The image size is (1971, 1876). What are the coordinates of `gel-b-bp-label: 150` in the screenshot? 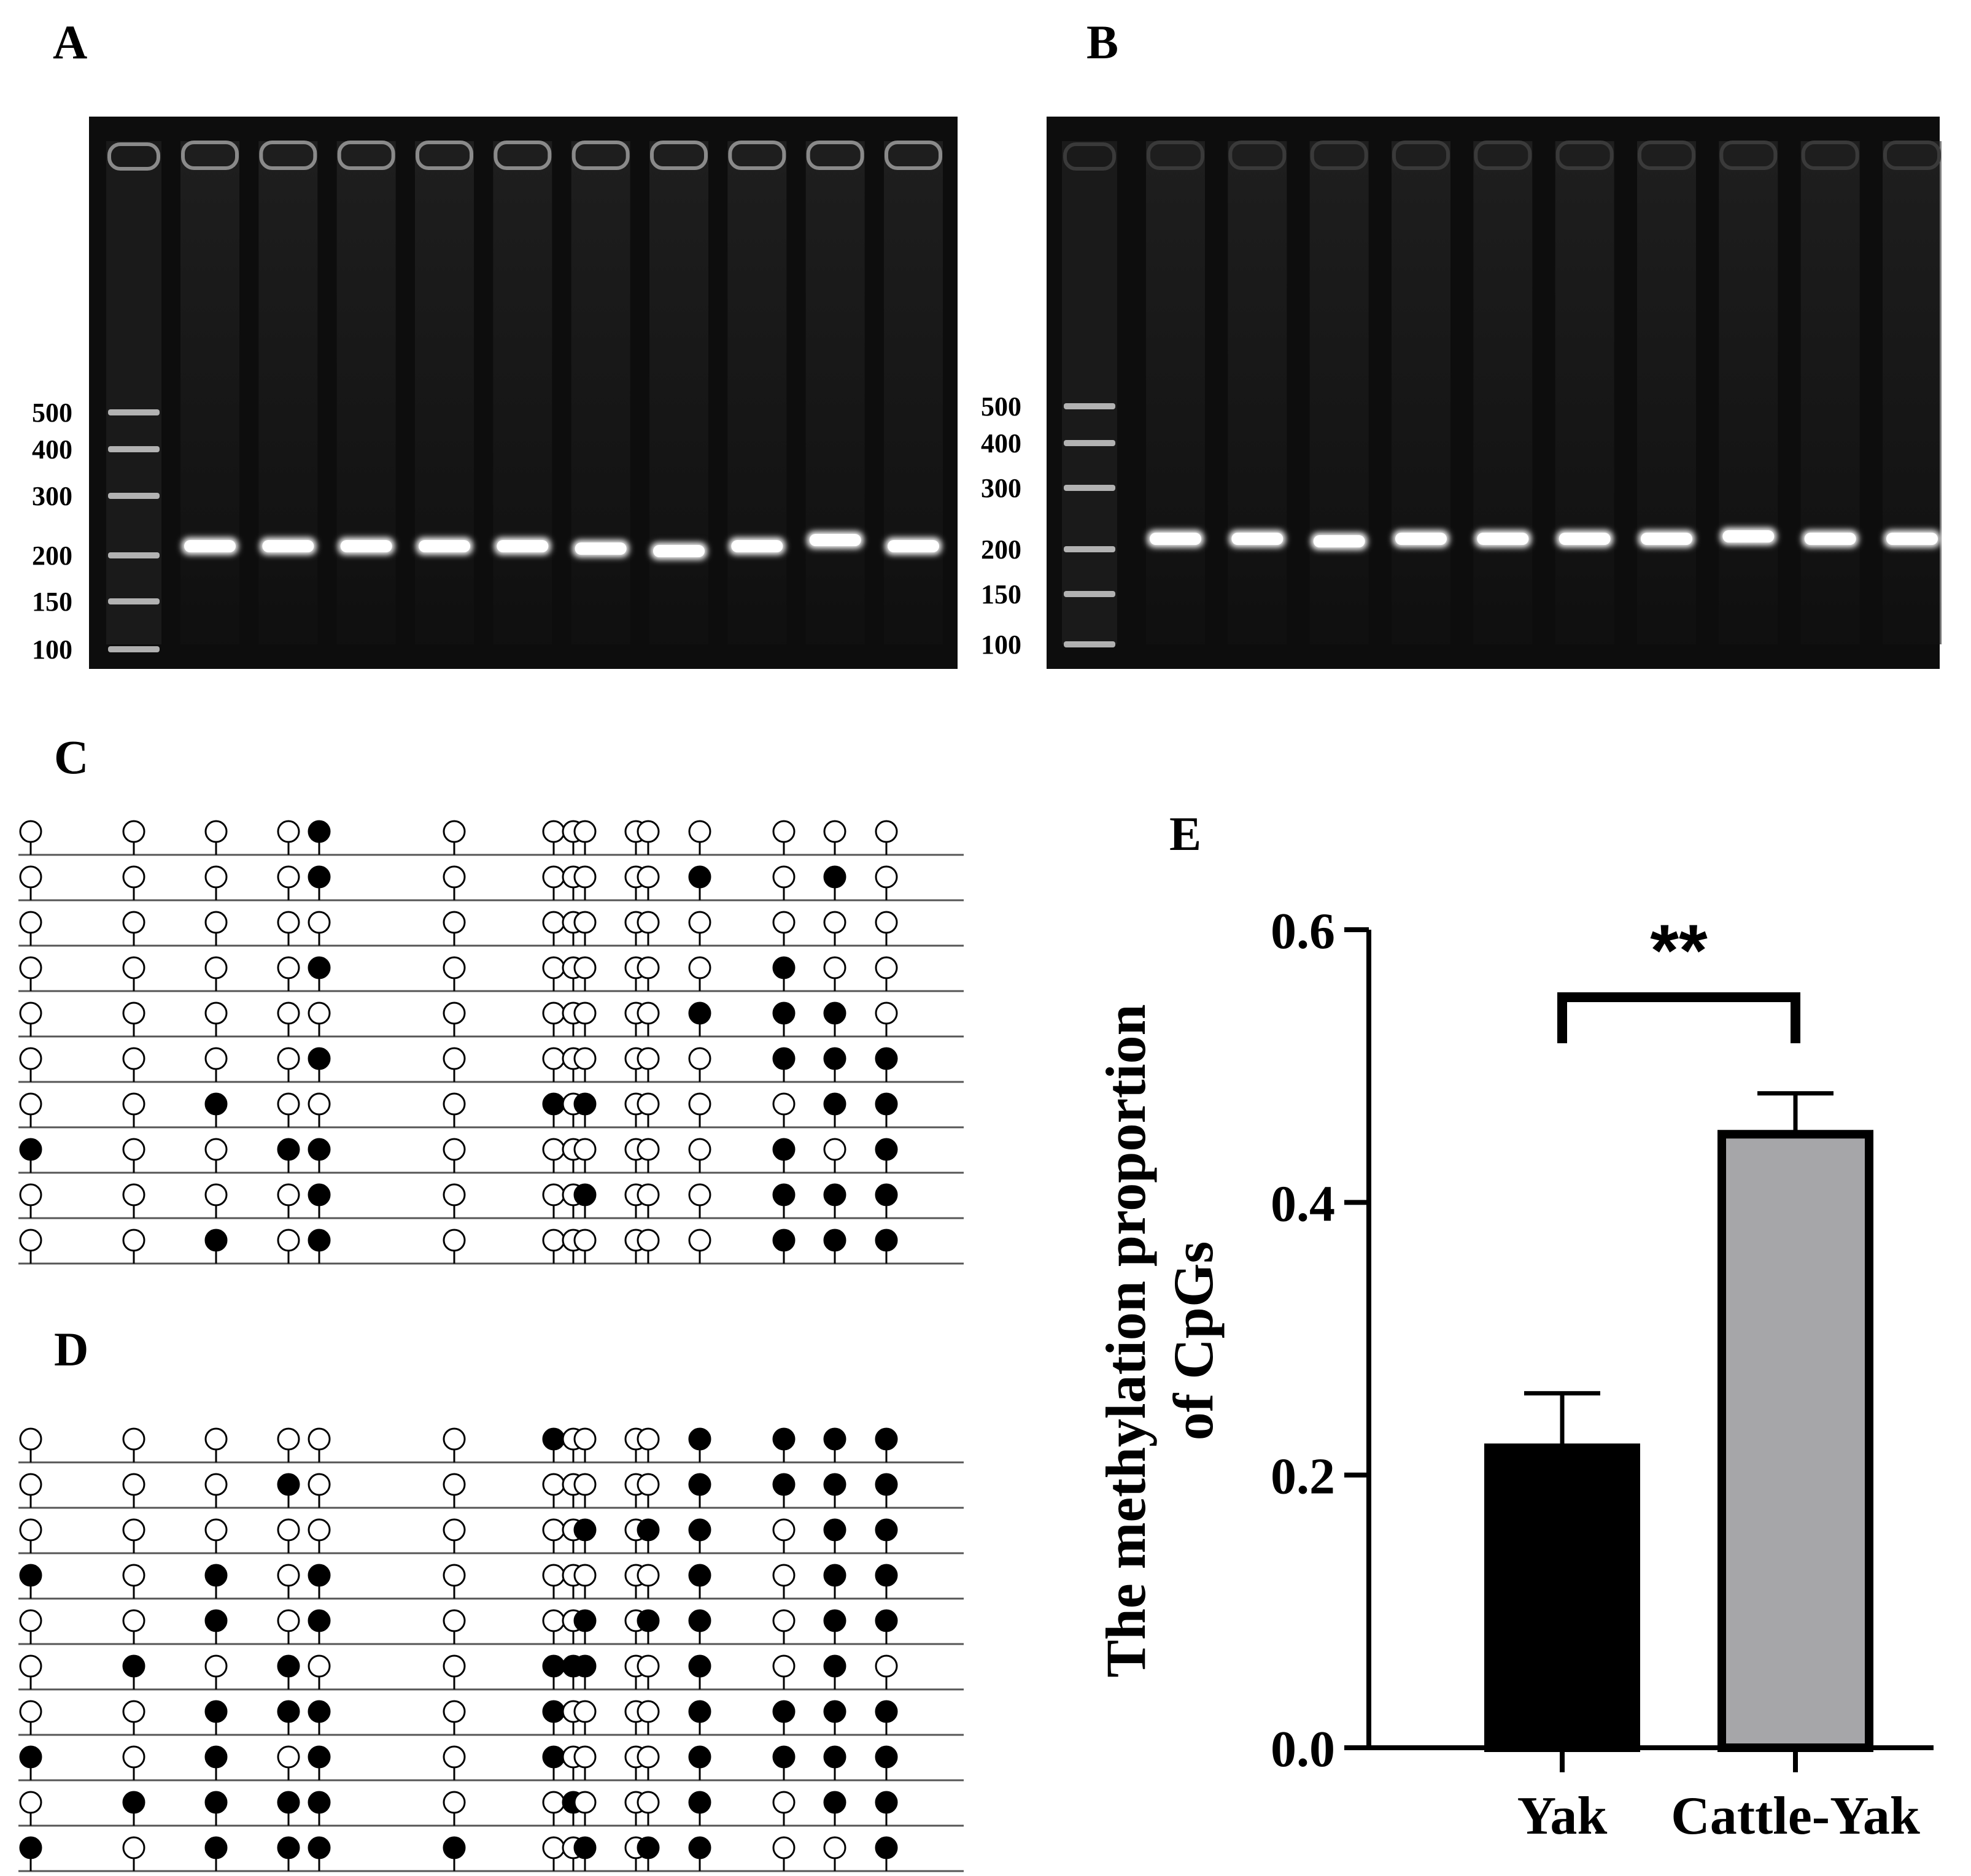 It's located at (1001, 594).